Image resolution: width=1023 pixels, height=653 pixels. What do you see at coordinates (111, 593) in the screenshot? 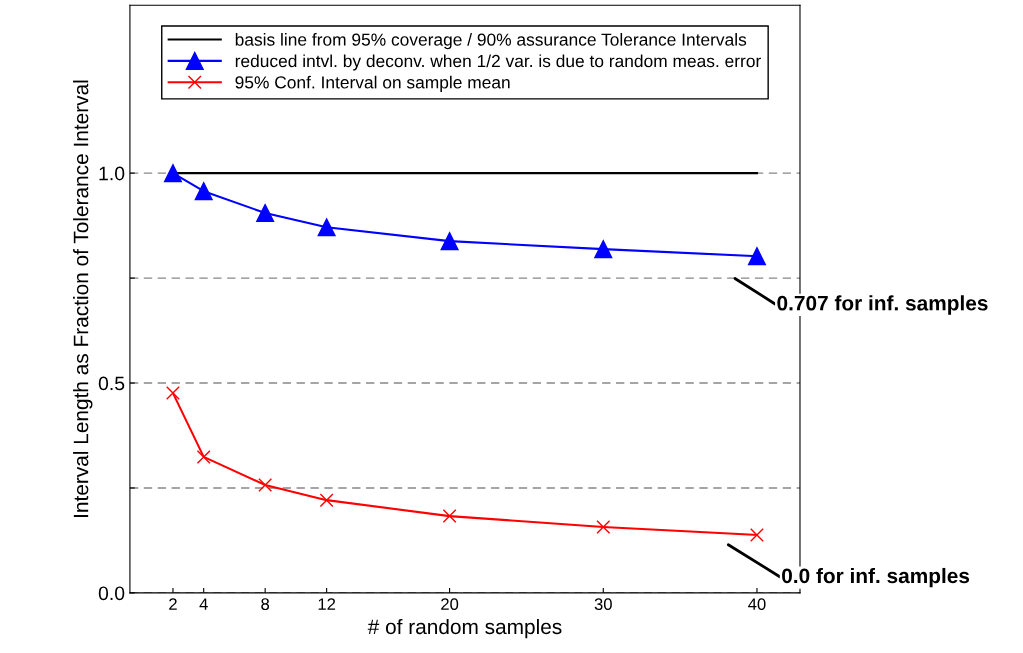
I see `y-tick-label: 0.0` at bounding box center [111, 593].